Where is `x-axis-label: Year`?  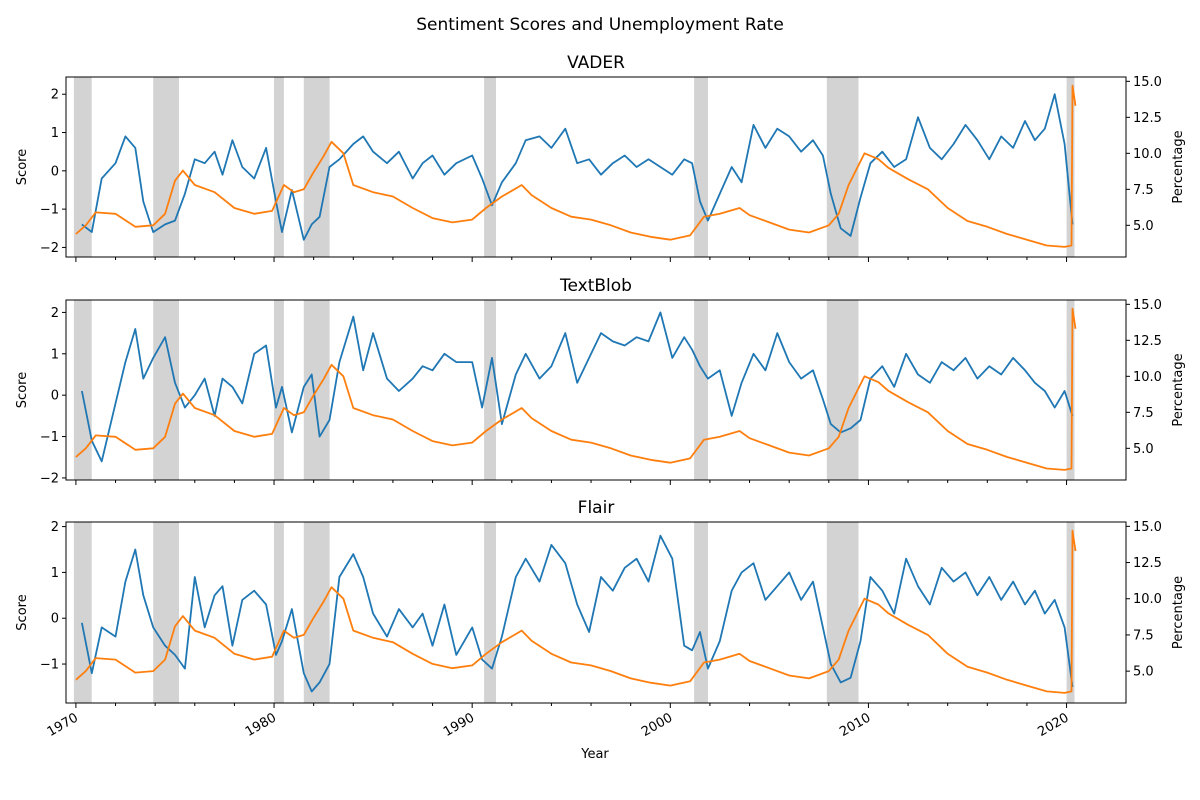
x-axis-label: Year is located at coordinates (594, 754).